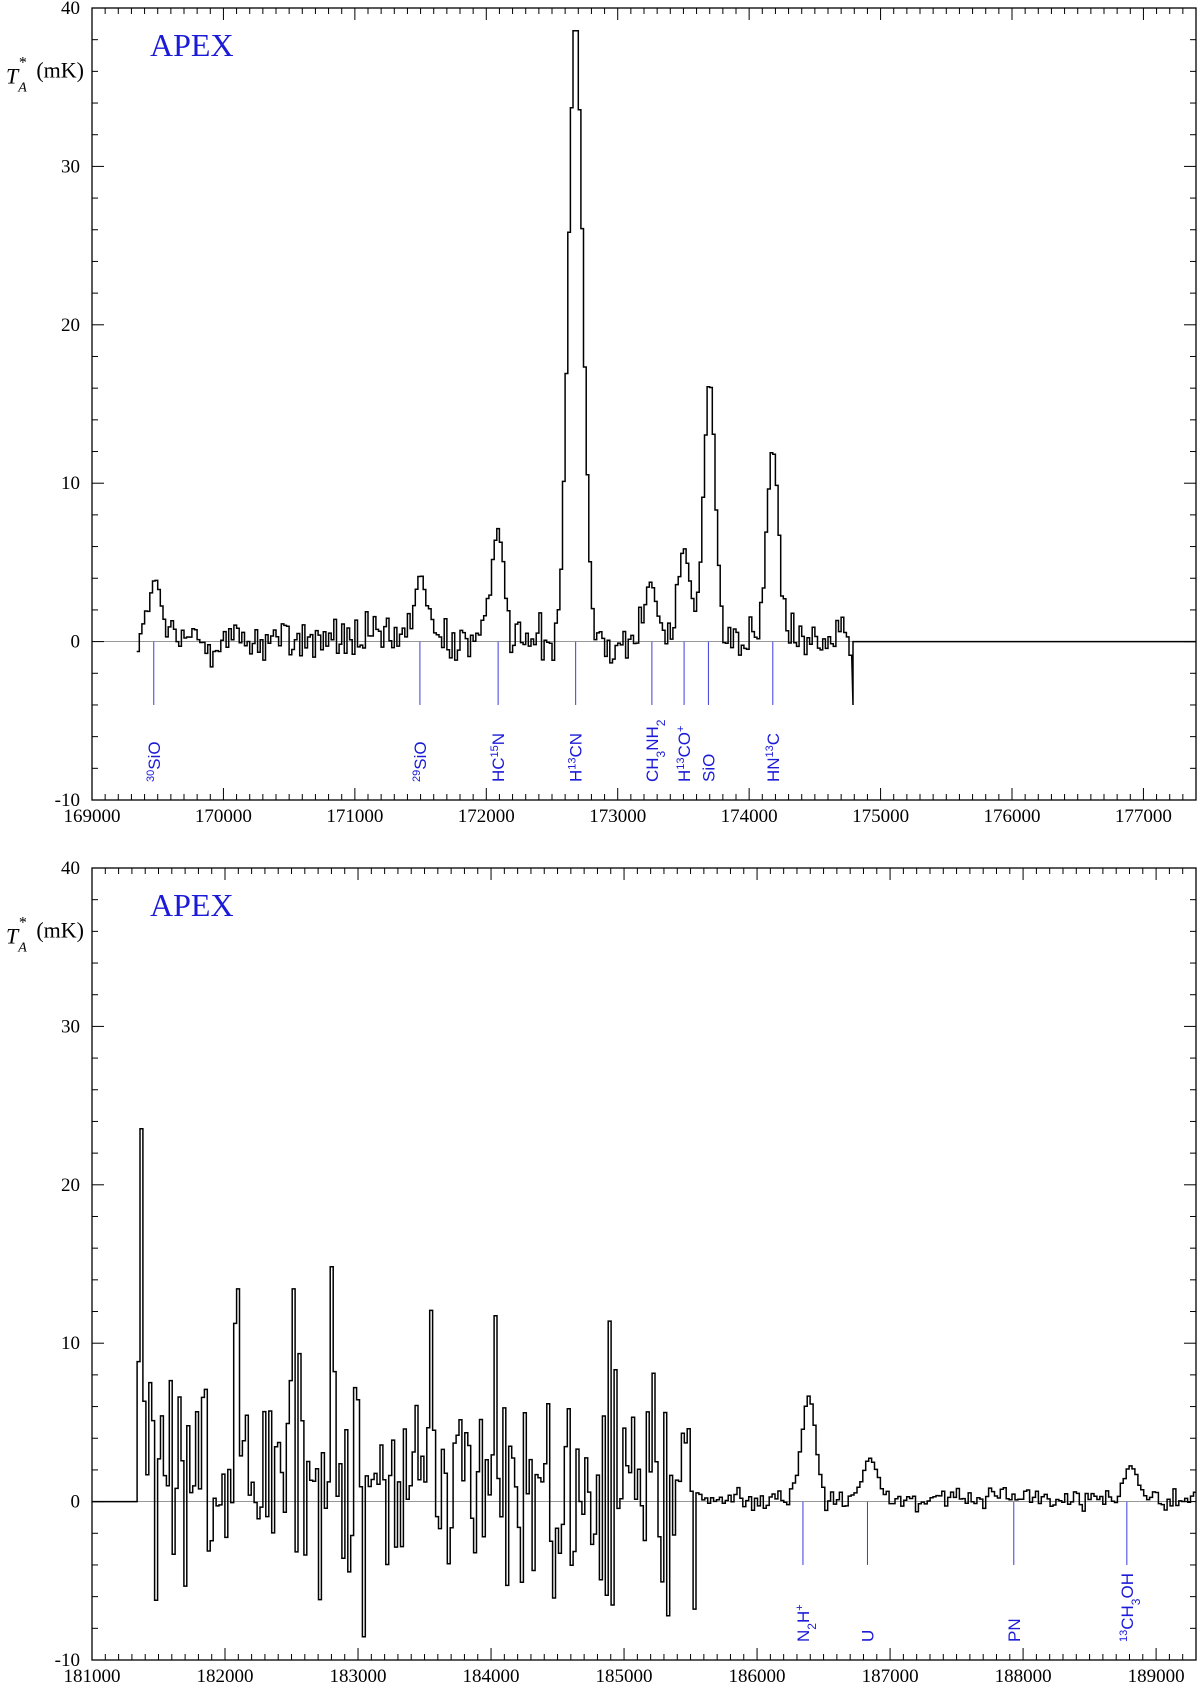 Image resolution: width=1200 pixels, height=1690 pixels. I want to click on label-part: C, so click(773, 739).